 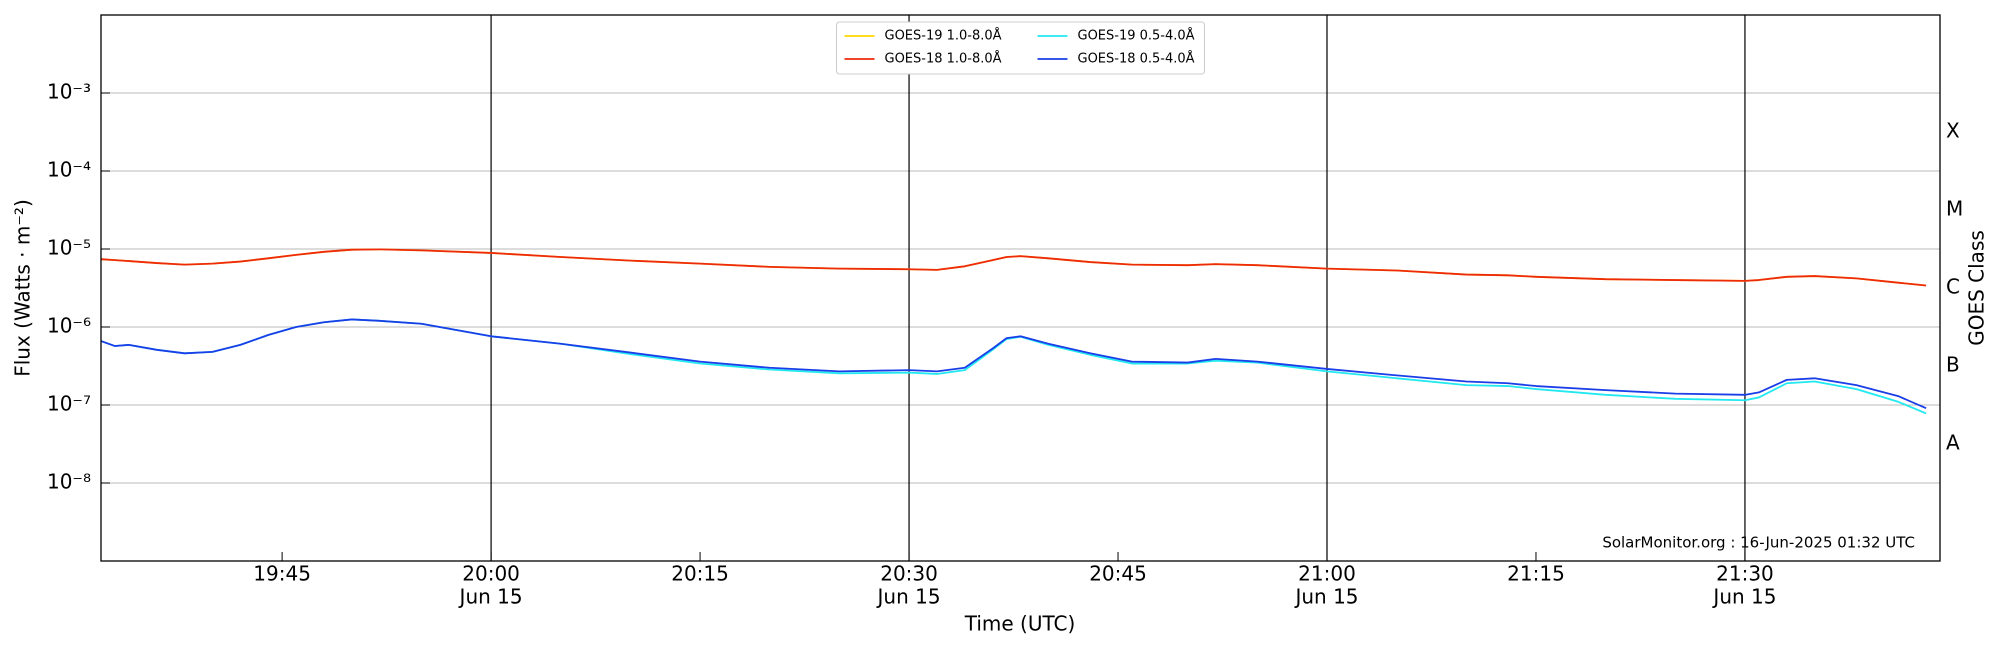 What do you see at coordinates (1953, 131) in the screenshot?
I see `class-label: X` at bounding box center [1953, 131].